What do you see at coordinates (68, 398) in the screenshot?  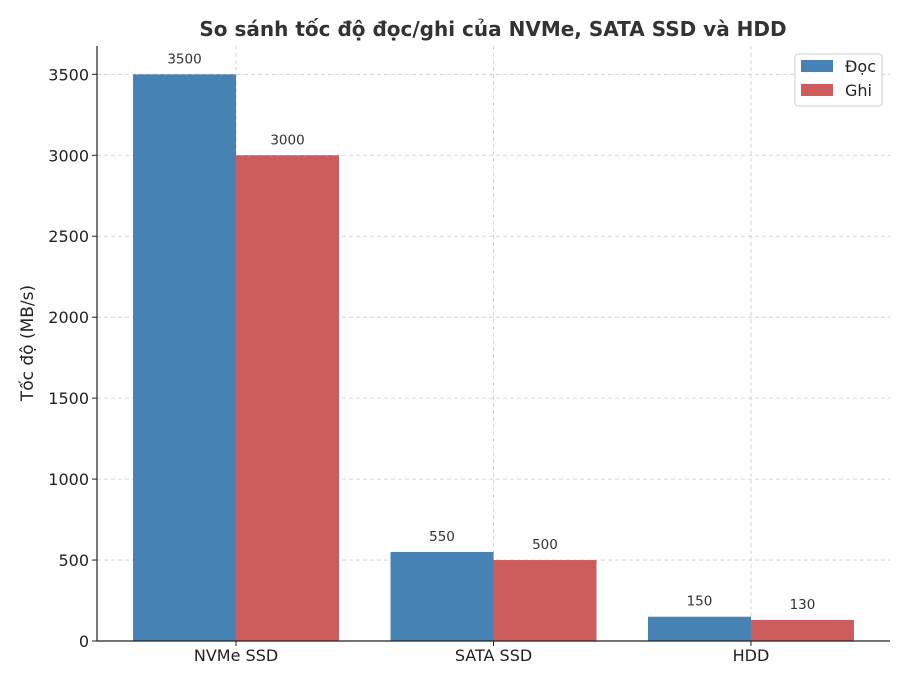 I see `y-tick-label: 1500` at bounding box center [68, 398].